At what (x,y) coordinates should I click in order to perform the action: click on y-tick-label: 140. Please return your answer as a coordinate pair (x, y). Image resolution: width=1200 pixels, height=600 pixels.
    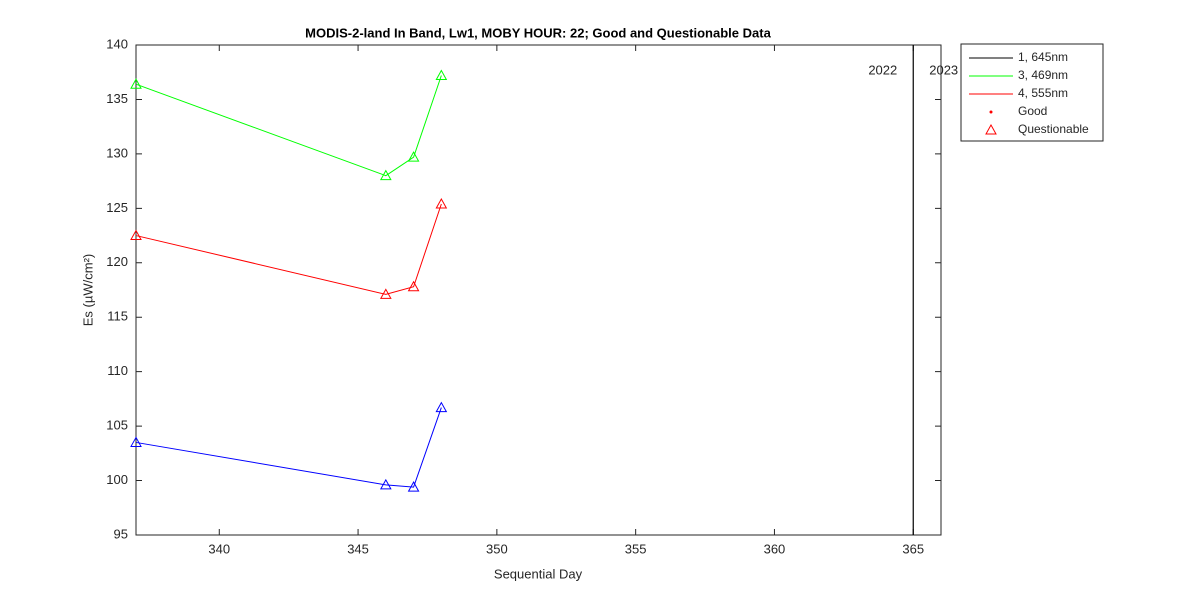
    Looking at the image, I should click on (117, 43).